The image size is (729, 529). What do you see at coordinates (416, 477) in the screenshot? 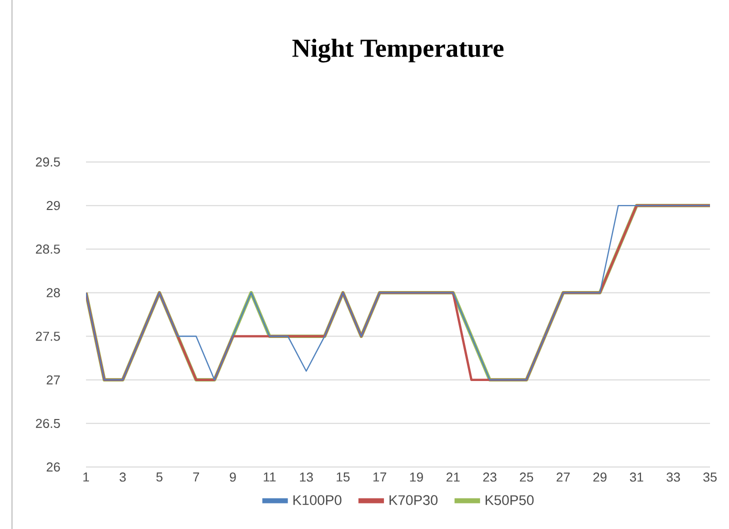
I see `x-tick-label: 19` at bounding box center [416, 477].